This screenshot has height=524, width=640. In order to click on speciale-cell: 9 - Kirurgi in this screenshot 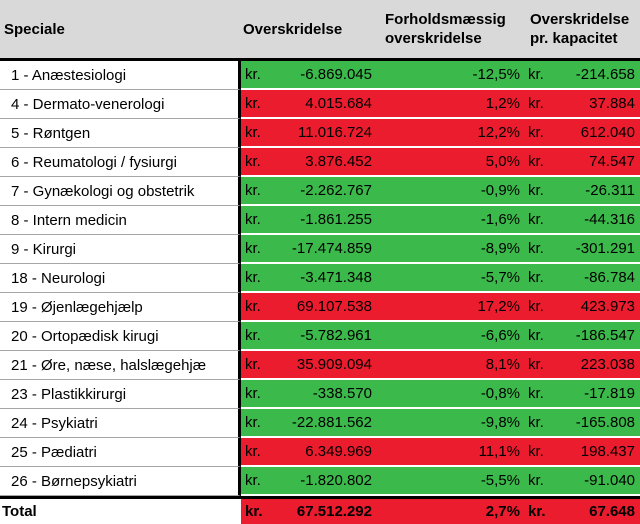, I will do `click(120, 249)`.